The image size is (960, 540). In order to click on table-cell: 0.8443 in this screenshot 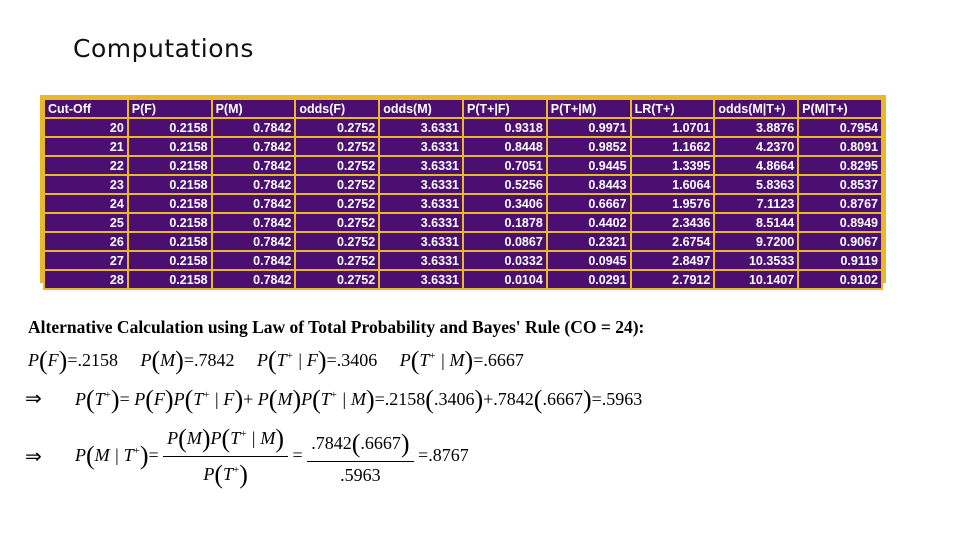, I will do `click(588, 184)`.